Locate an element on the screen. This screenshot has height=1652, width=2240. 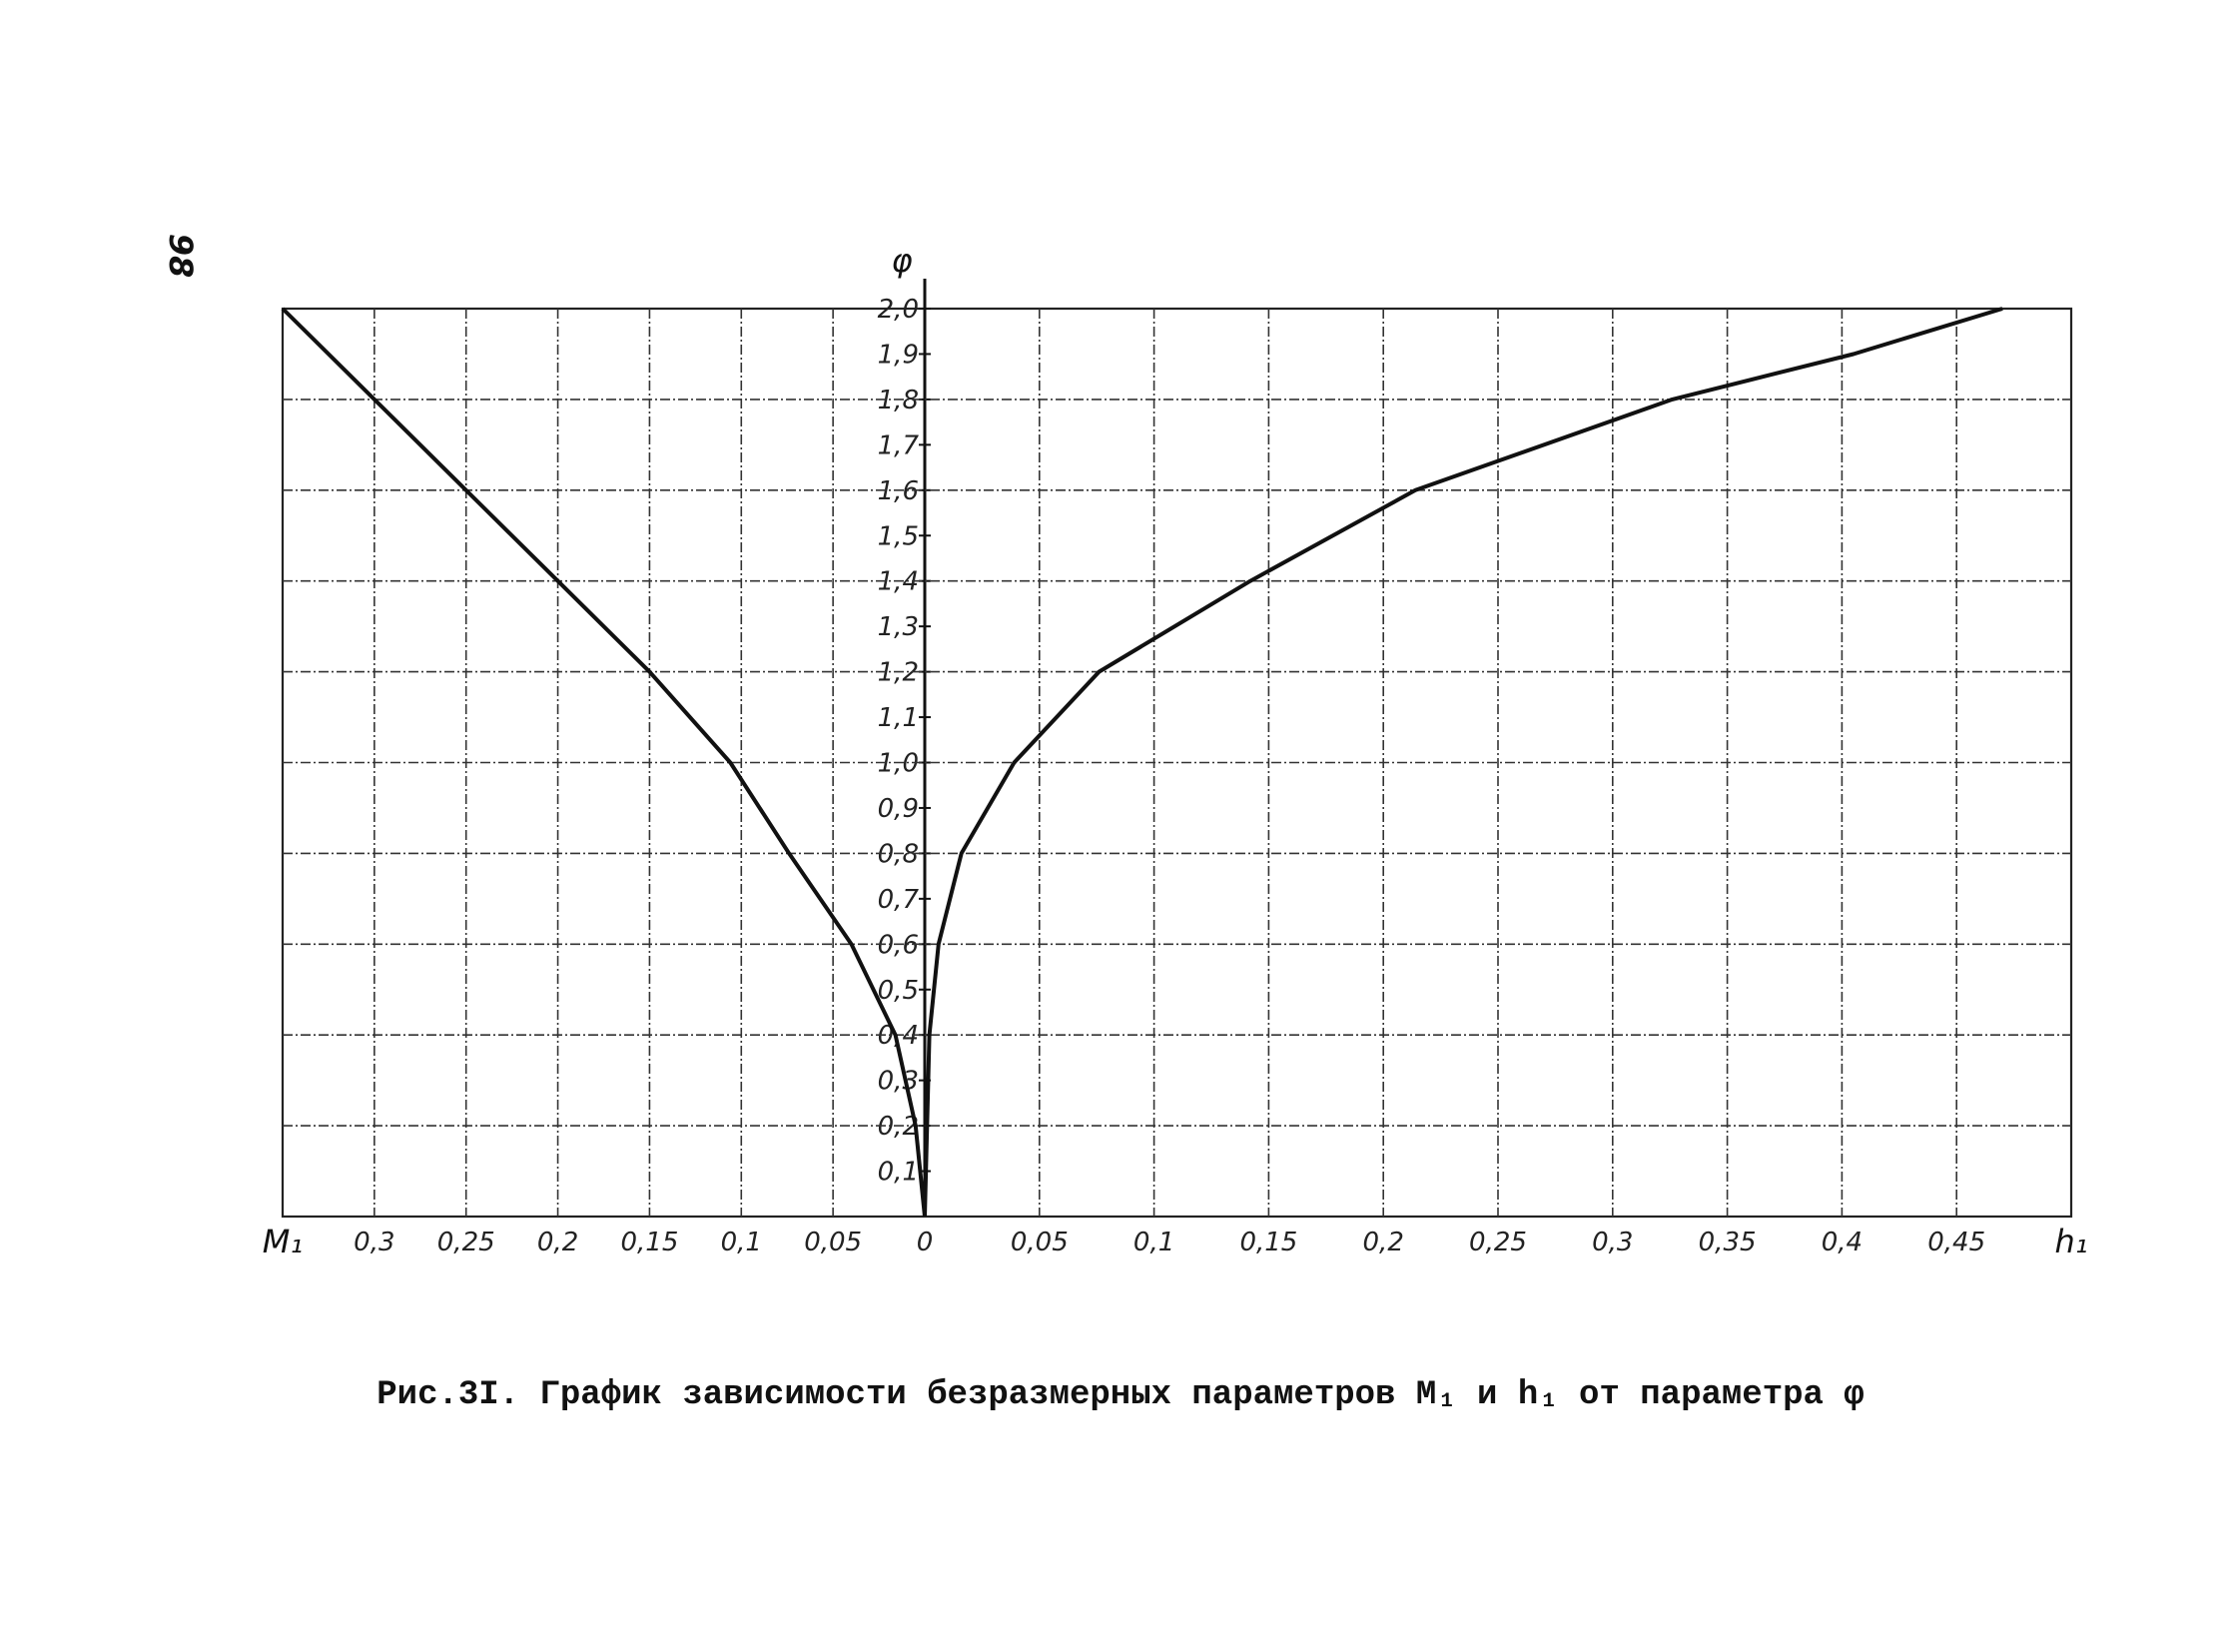
y-tick-label: 0,9 is located at coordinates (898, 809).